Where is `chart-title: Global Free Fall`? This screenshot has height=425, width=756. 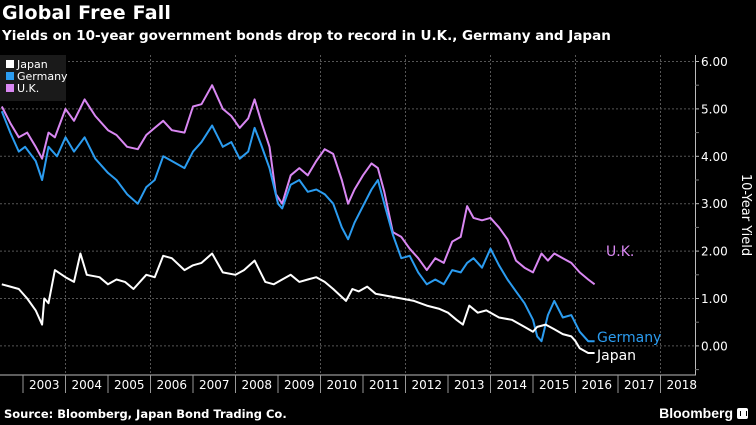 chart-title: Global Free Fall is located at coordinates (87, 13).